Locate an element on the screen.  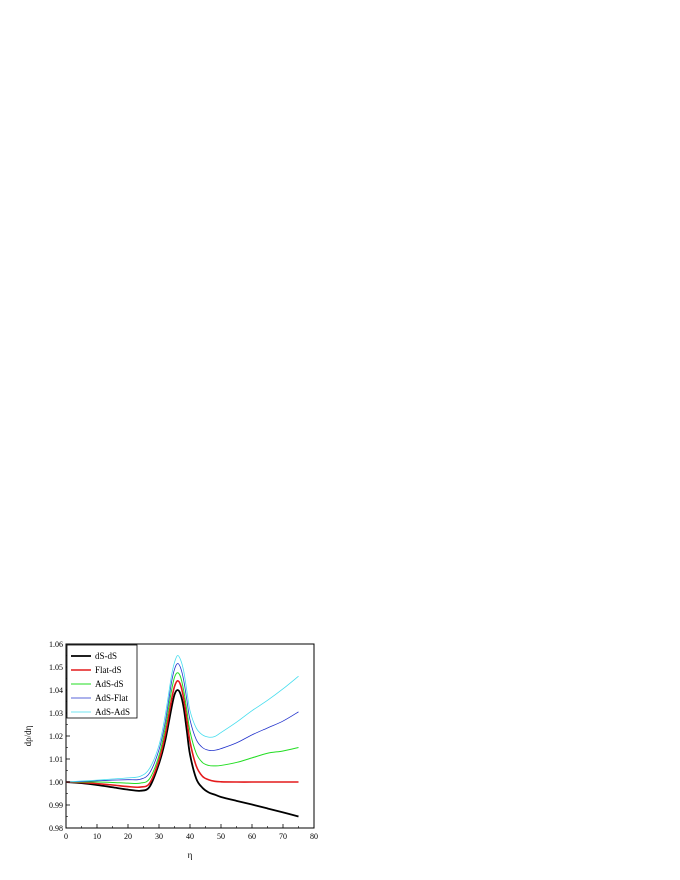
series-layer is located at coordinates (182, 736).